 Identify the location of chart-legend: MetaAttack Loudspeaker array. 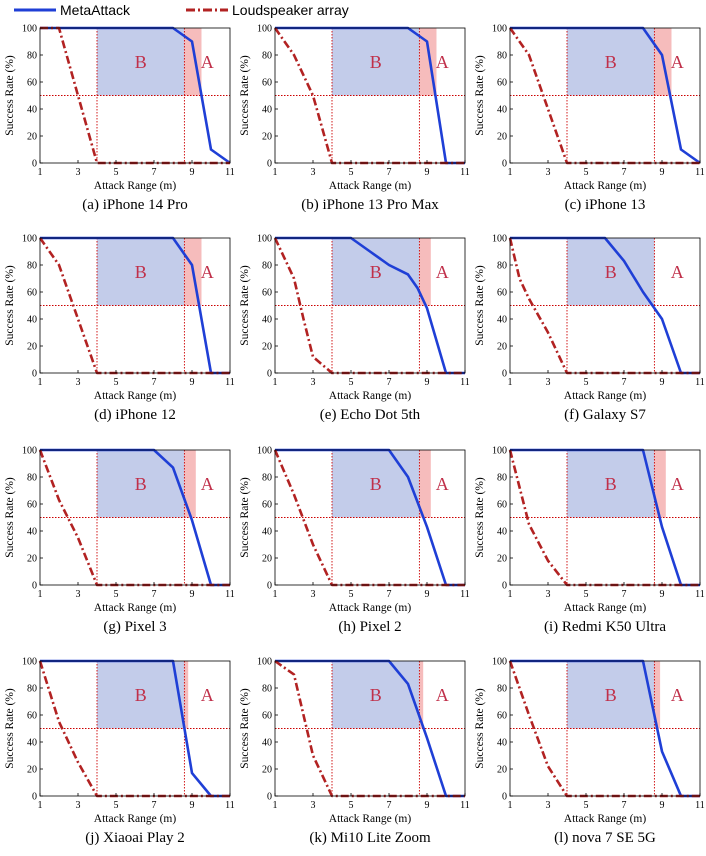
(181, 10).